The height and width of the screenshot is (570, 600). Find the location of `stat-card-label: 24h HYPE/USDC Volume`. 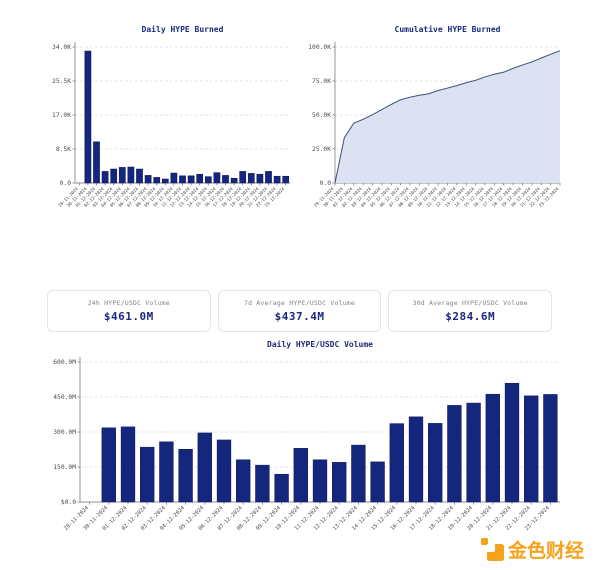

stat-card-label: 24h HYPE/USDC Volume is located at coordinates (128, 303).